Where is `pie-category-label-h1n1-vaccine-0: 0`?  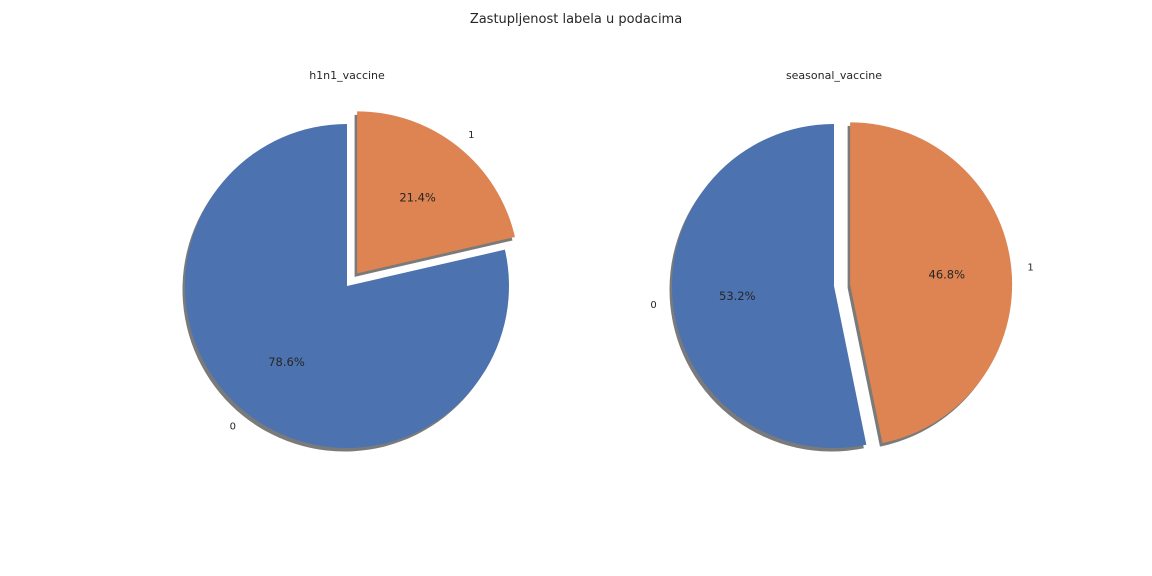
pie-category-label-h1n1-vaccine-0: 0 is located at coordinates (233, 426).